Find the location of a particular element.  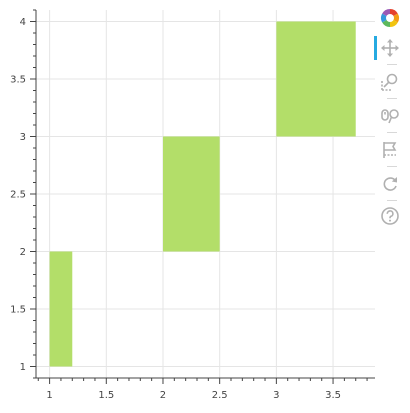

x-tick-label: 1.5 is located at coordinates (106, 395).